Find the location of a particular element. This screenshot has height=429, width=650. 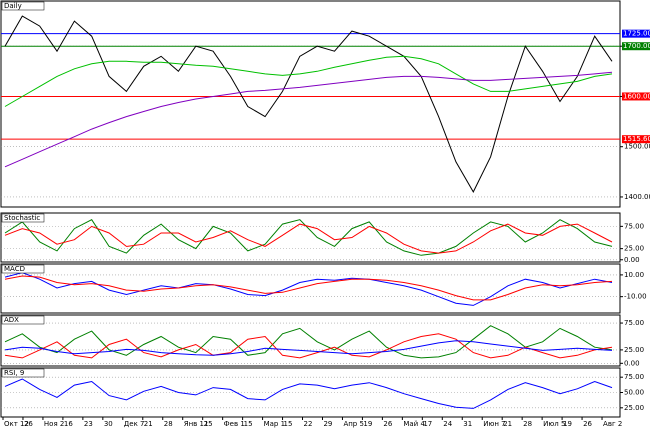

x-tick-label: Ноя 2 is located at coordinates (54, 424).